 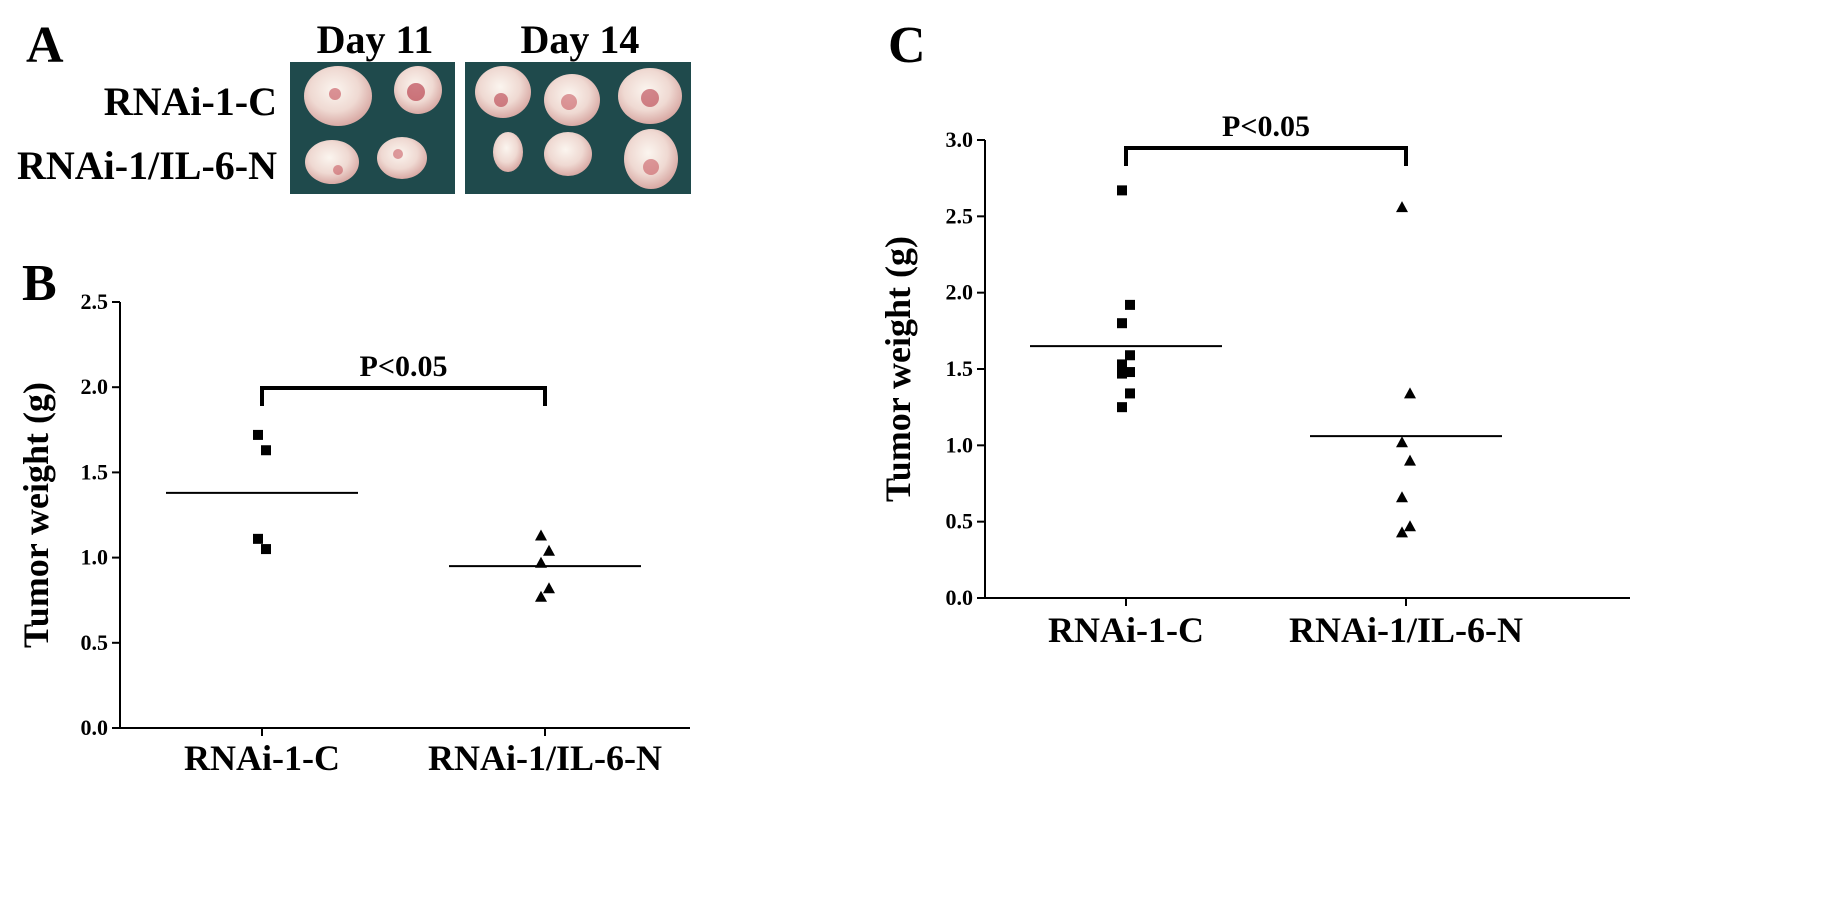 I want to click on tumor-photo-day11, so click(x=372, y=128).